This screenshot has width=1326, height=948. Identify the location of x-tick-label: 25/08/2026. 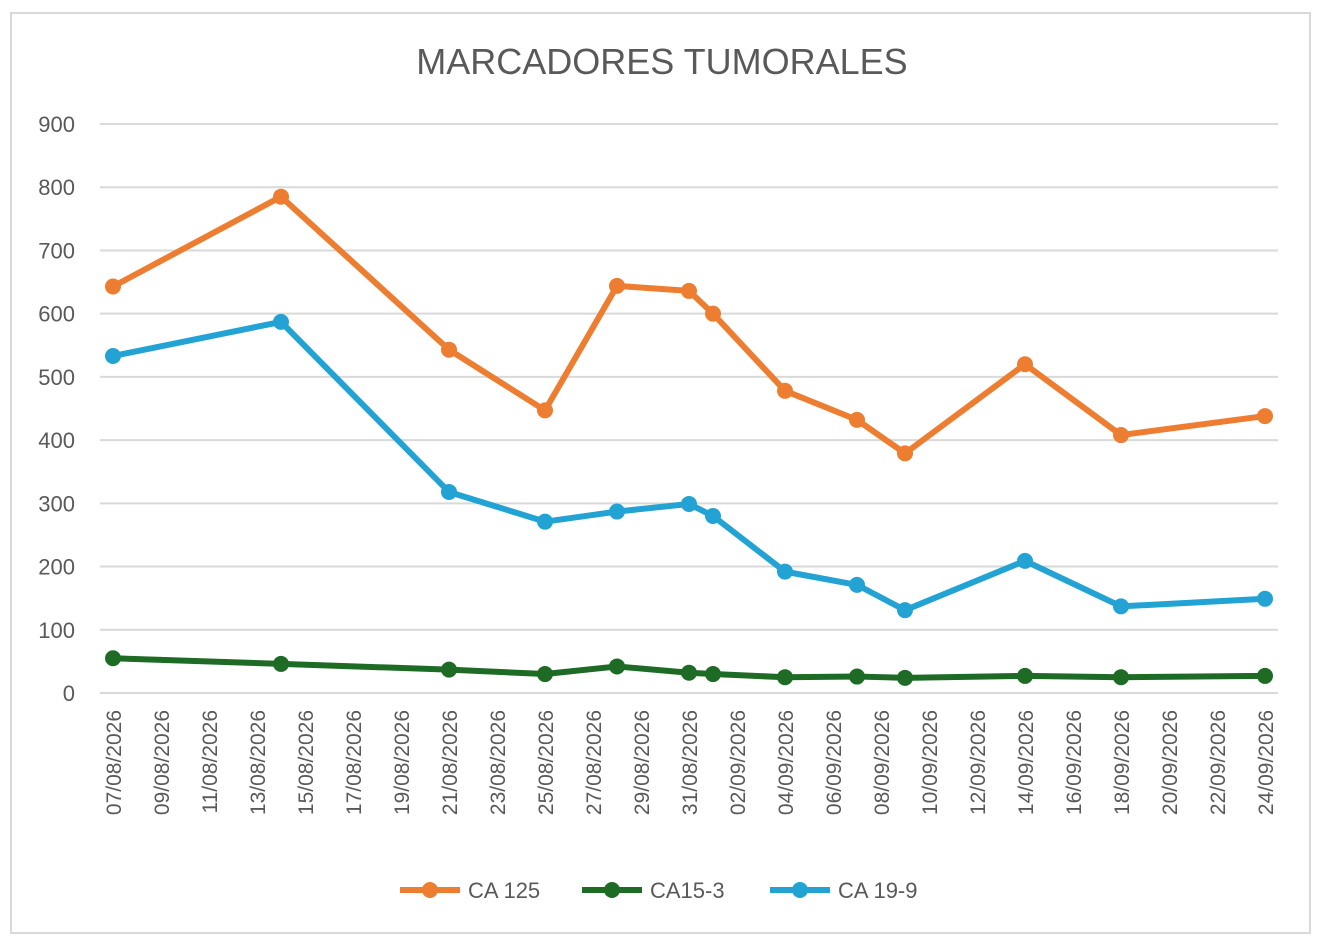
(546, 762).